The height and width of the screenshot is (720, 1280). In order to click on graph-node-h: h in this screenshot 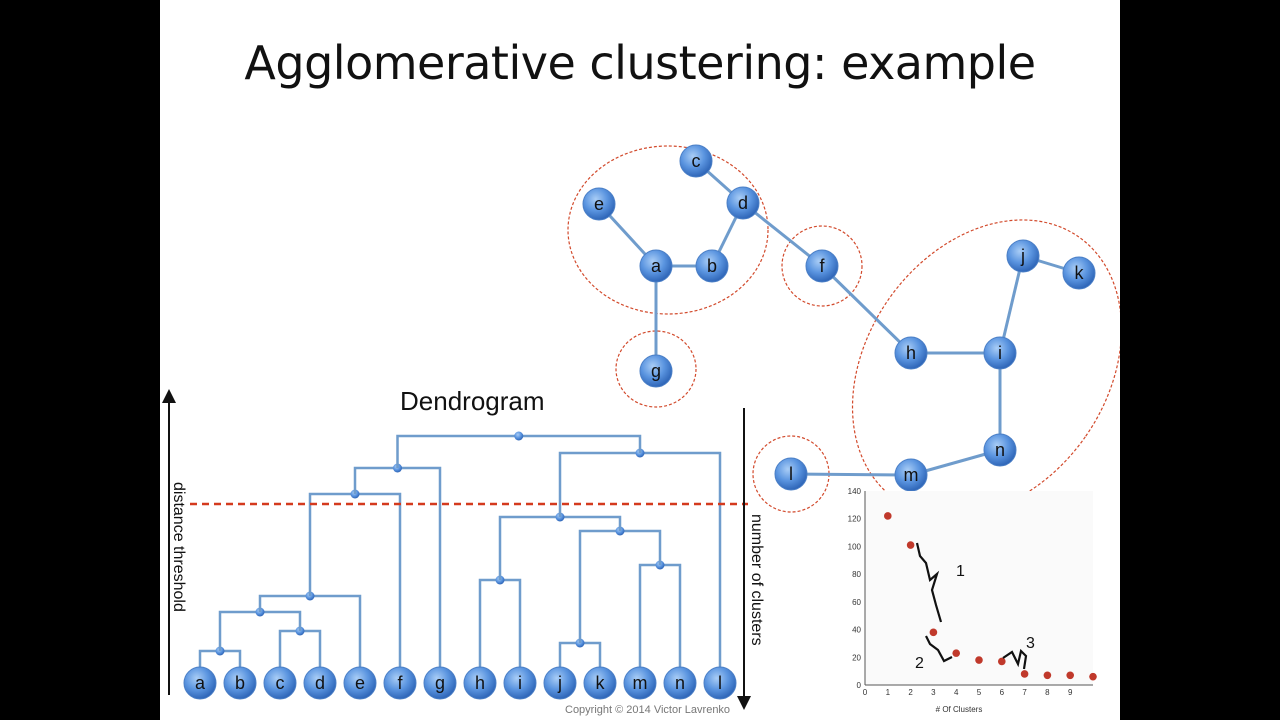, I will do `click(911, 353)`.